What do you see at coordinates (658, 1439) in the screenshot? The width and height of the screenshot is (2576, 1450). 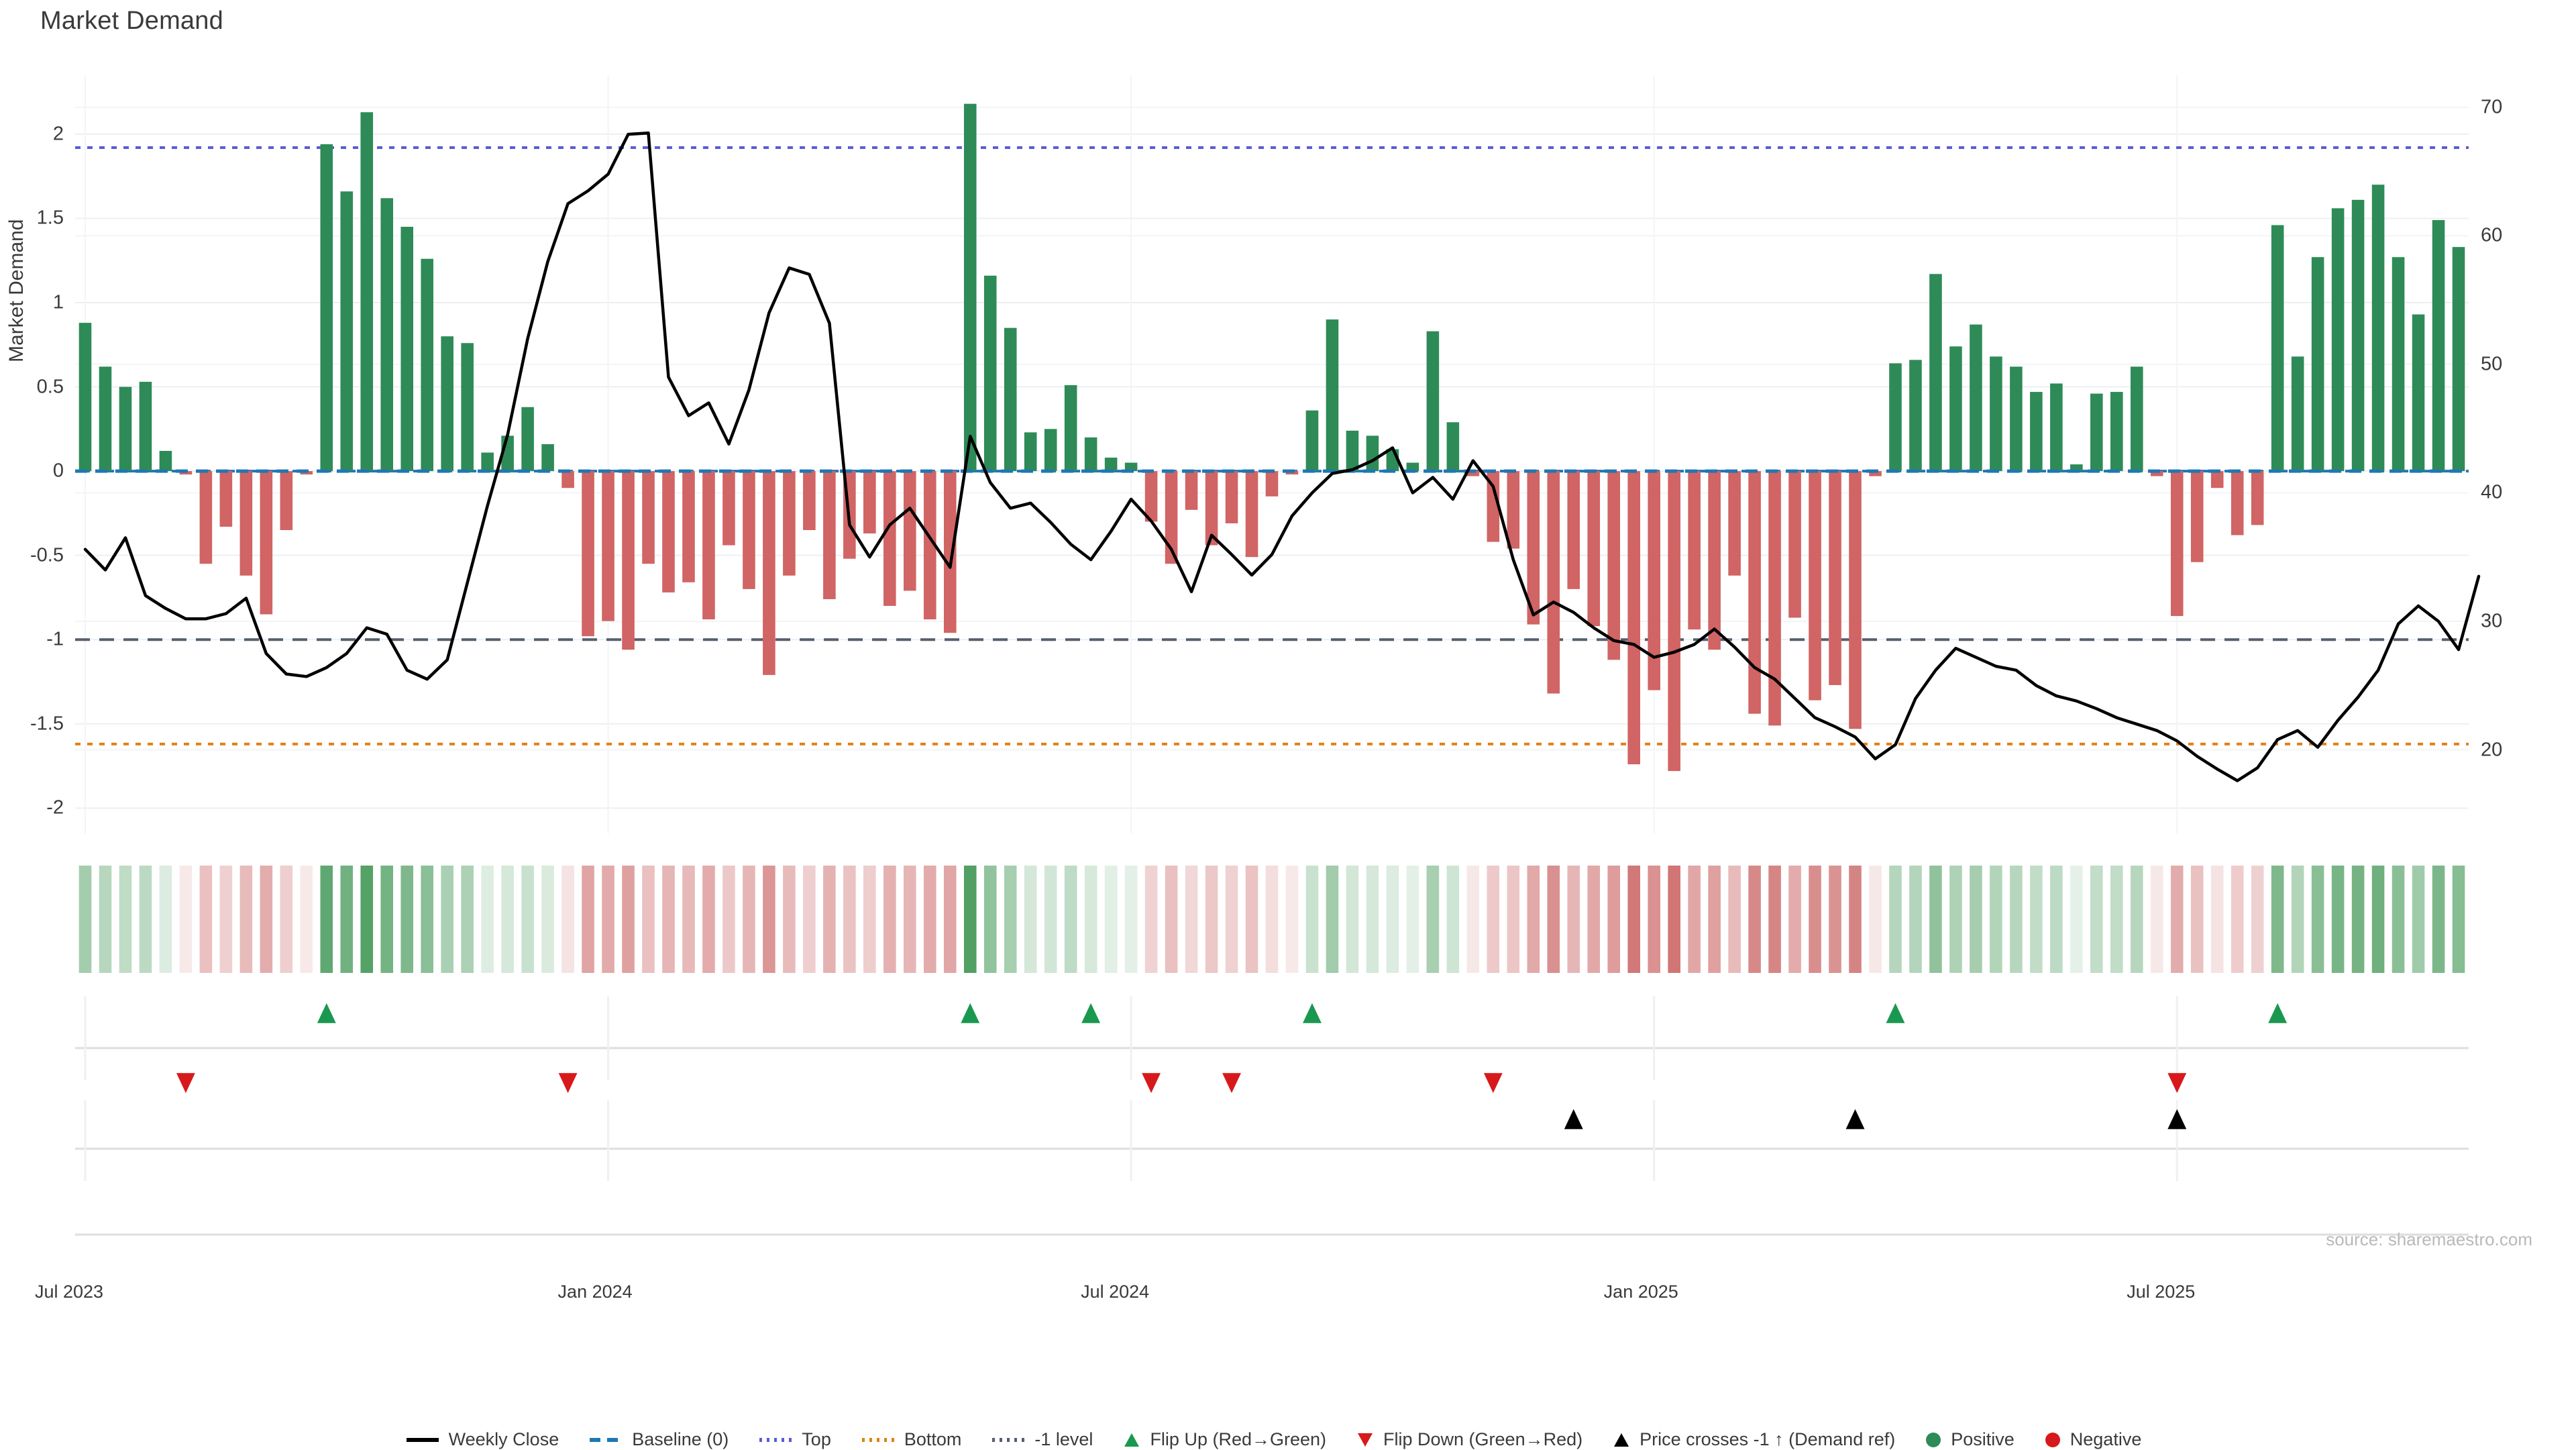 I see `legend-item: Baseline (0)` at bounding box center [658, 1439].